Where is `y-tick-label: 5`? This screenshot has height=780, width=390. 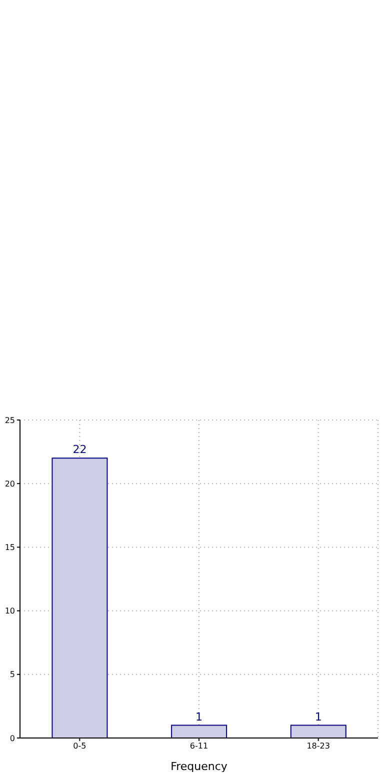
y-tick-label: 5 is located at coordinates (12, 675).